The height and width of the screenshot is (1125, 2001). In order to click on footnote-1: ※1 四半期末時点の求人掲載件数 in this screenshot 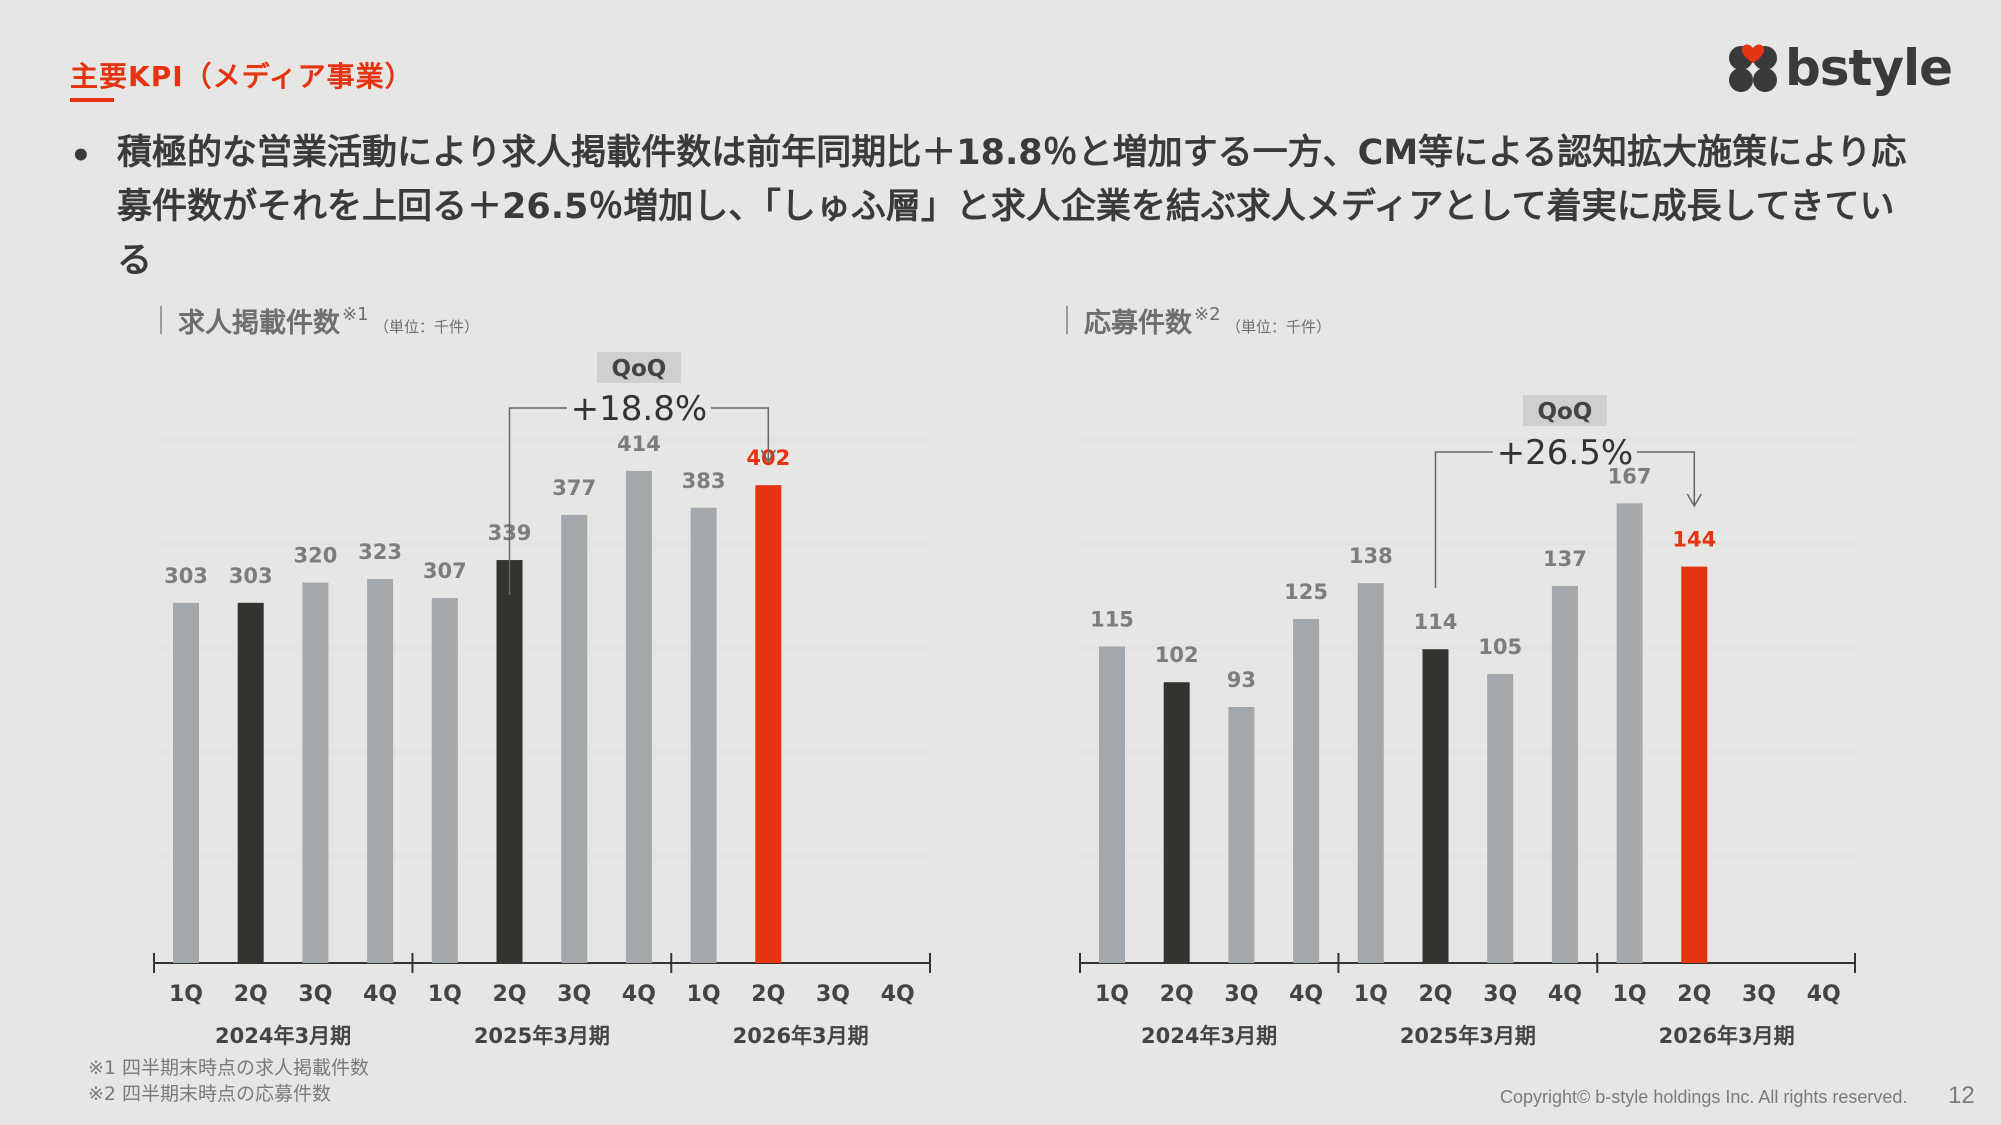, I will do `click(229, 1068)`.